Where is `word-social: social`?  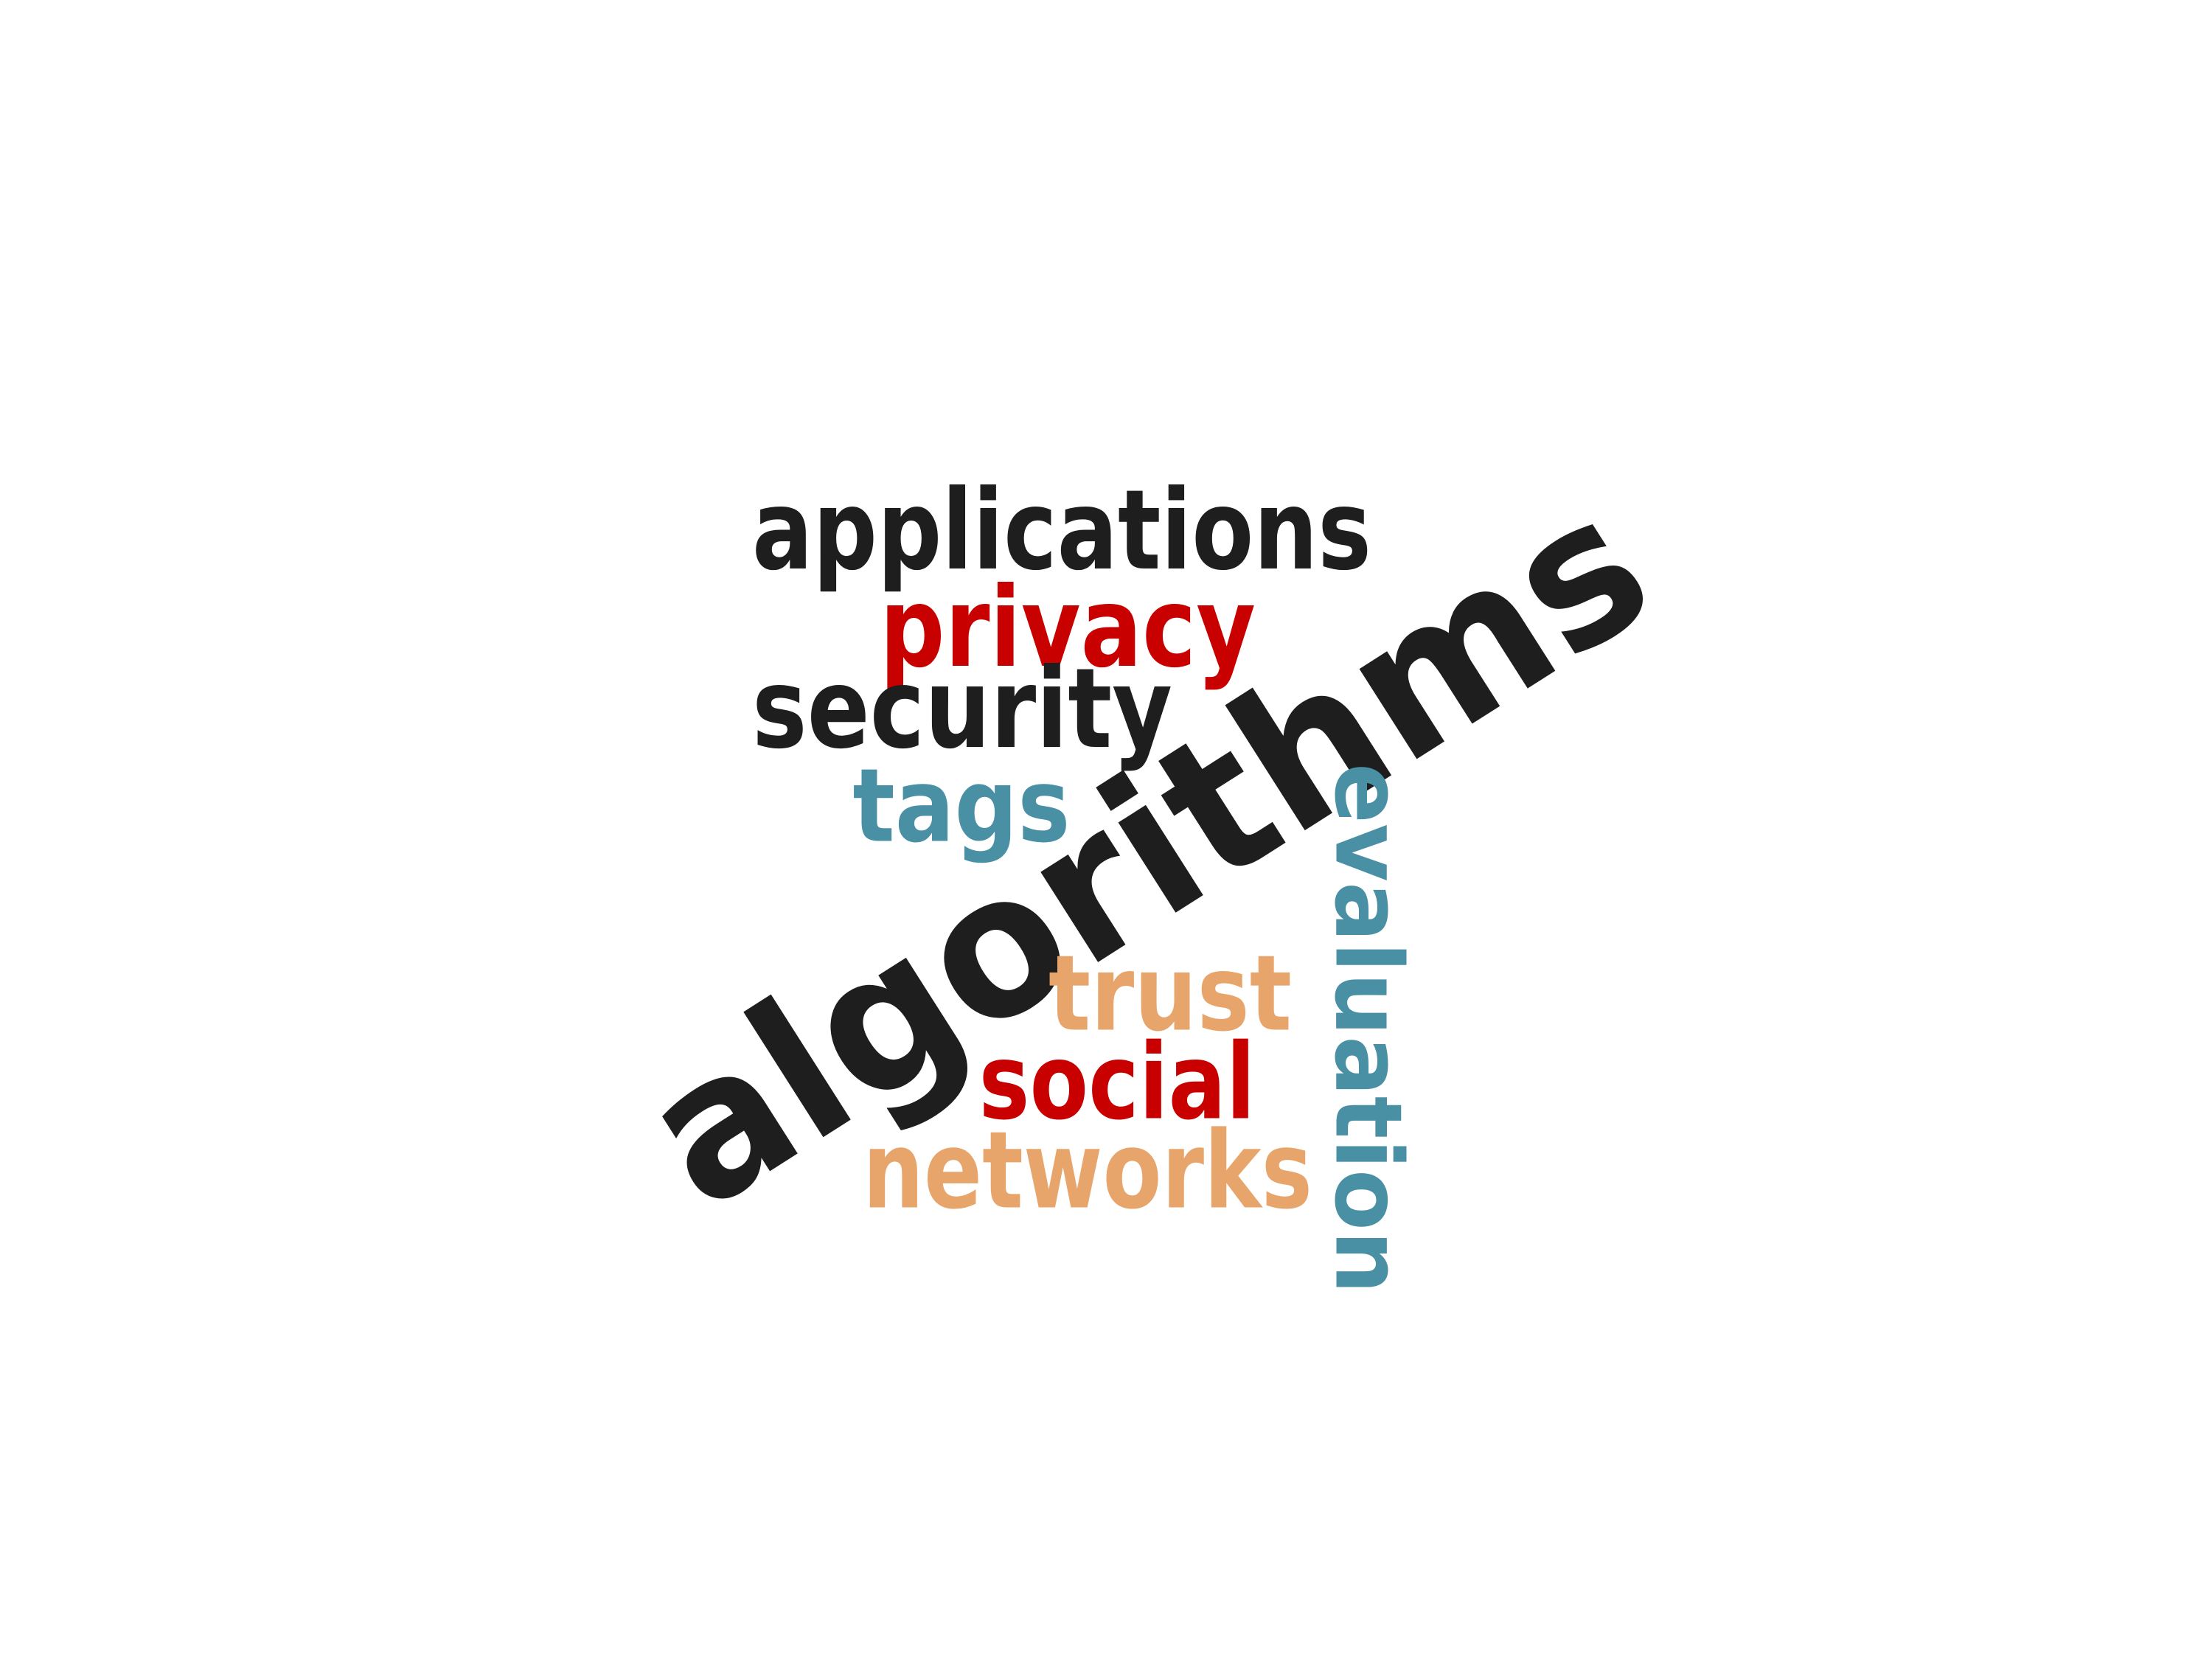 word-social: social is located at coordinates (1117, 1083).